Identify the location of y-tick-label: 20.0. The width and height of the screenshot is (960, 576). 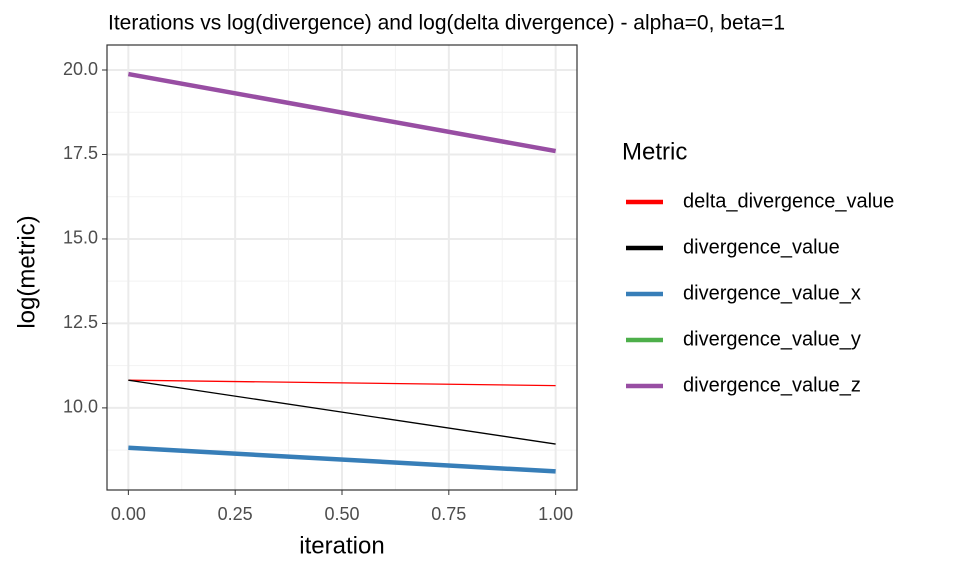
(80, 69).